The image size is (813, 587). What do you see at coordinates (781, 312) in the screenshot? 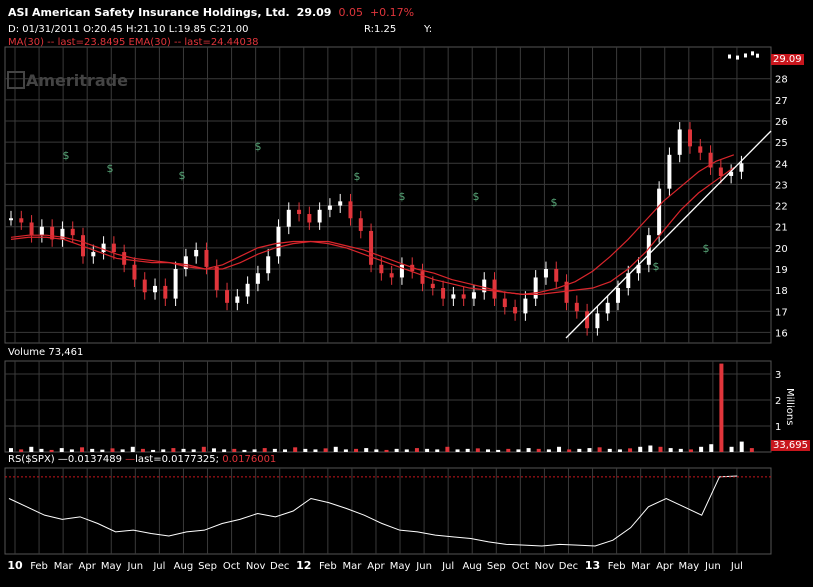
I see `y-tick-label: 17` at bounding box center [781, 312].